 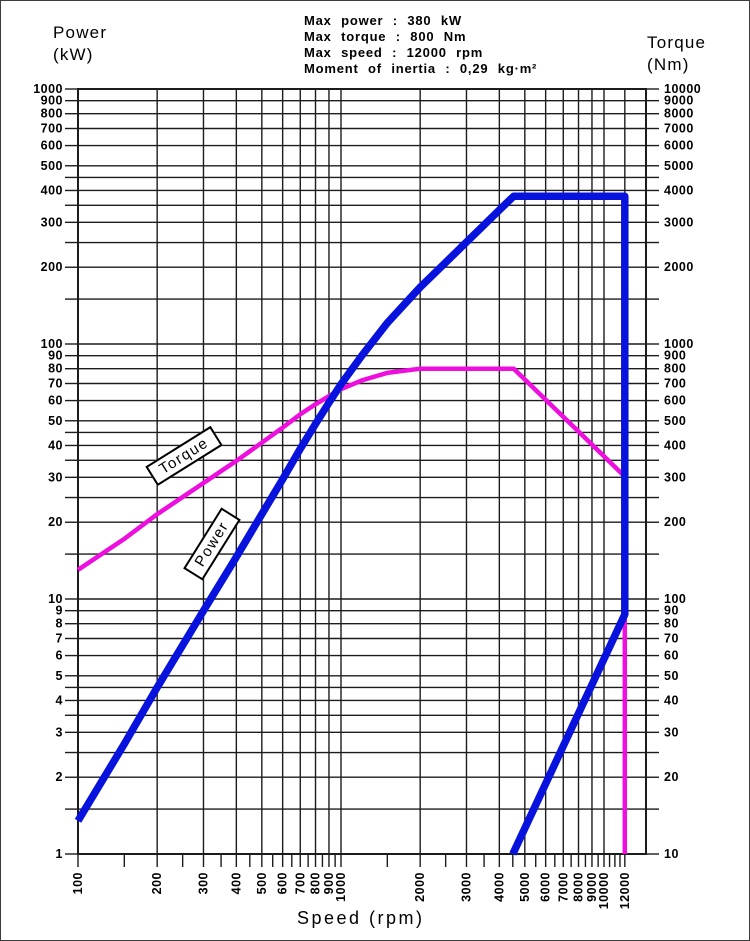 What do you see at coordinates (48, 89) in the screenshot?
I see `left-axis-tick-label: 1000` at bounding box center [48, 89].